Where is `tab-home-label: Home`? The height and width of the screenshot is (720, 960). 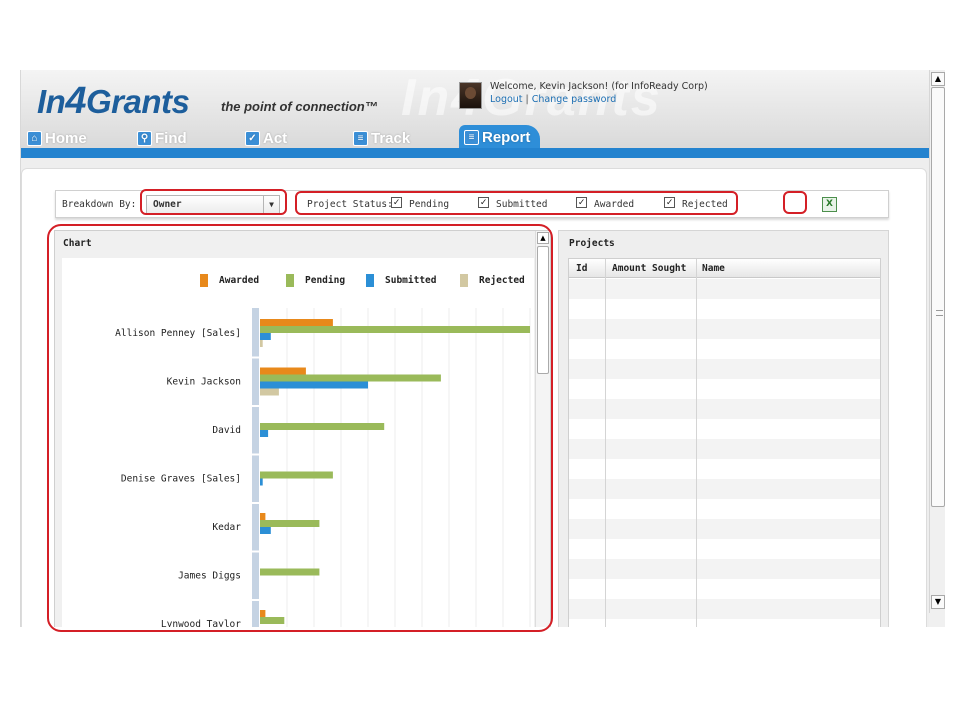
tab-home-label: Home is located at coordinates (66, 138).